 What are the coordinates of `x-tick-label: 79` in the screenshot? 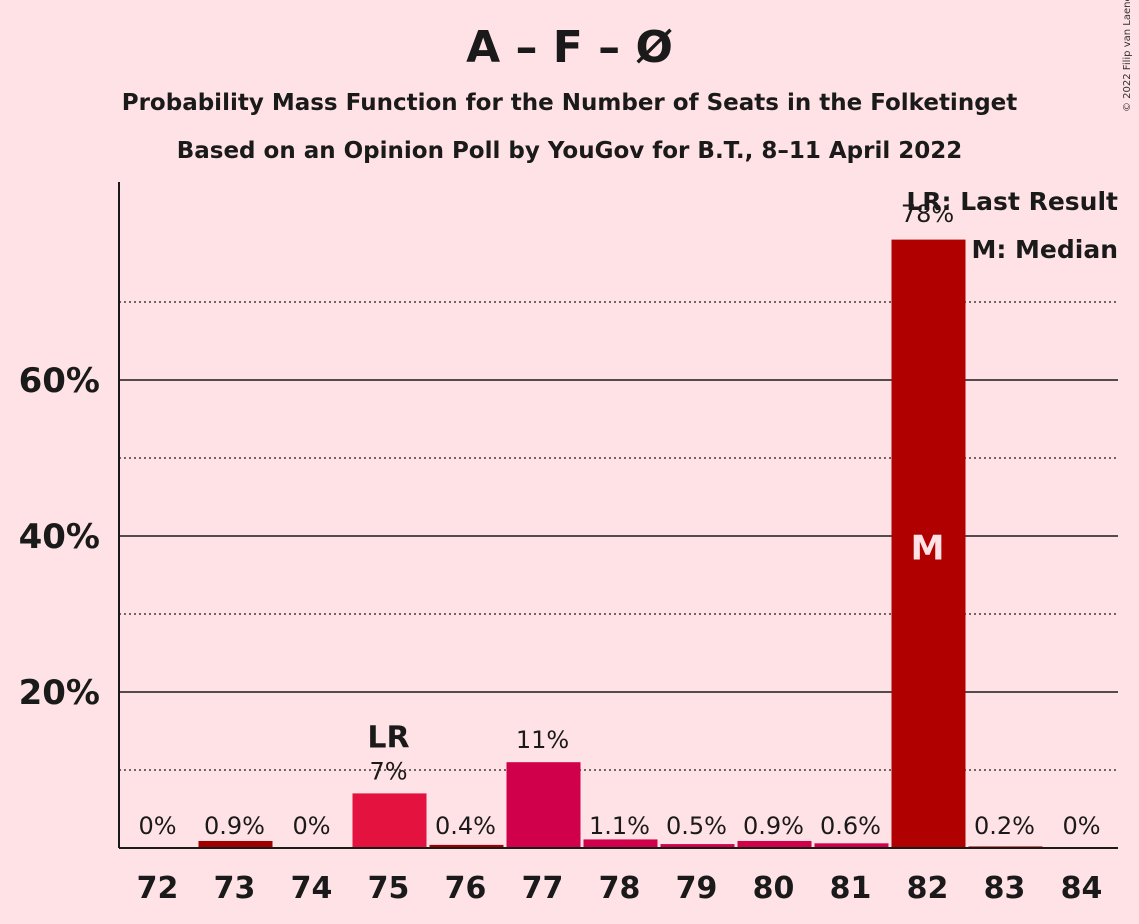 It's located at (697, 888).